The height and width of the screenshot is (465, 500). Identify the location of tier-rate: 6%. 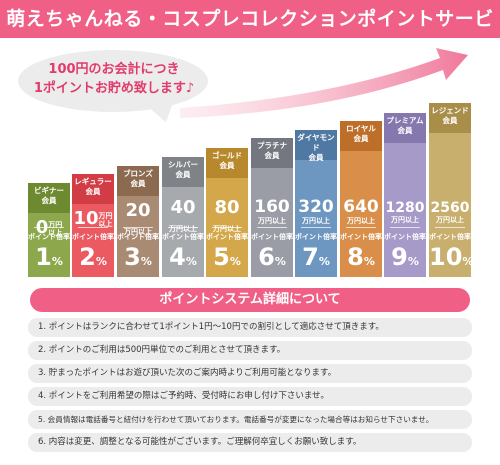
(272, 257).